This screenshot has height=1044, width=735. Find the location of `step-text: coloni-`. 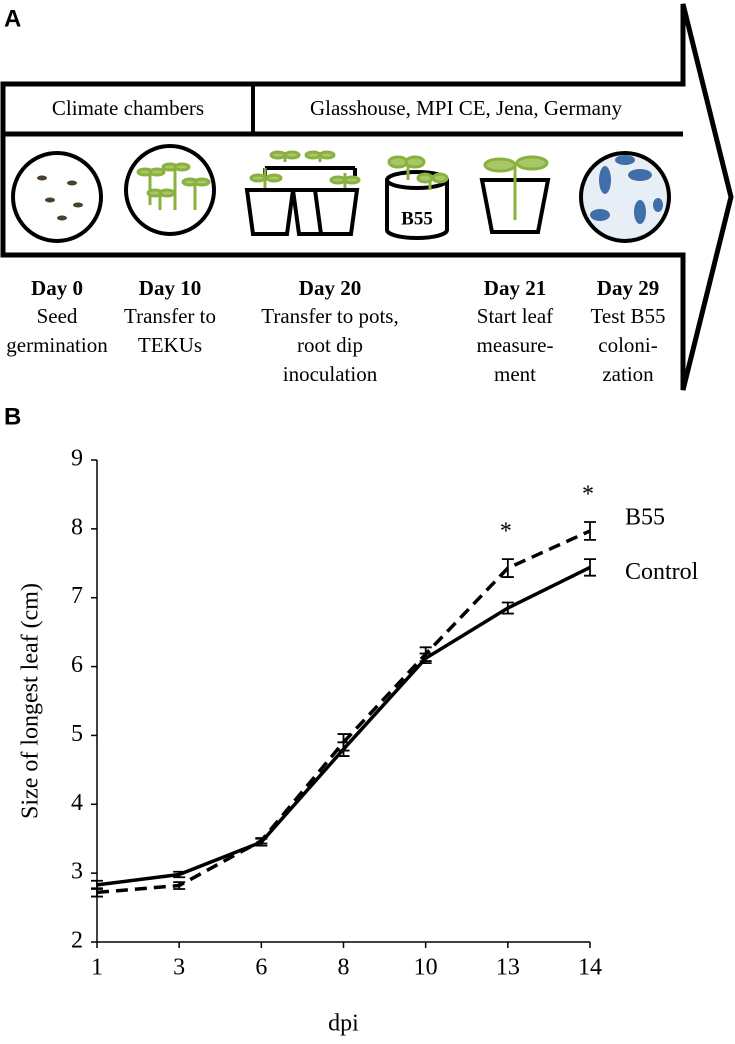

step-text: coloni- is located at coordinates (627, 345).